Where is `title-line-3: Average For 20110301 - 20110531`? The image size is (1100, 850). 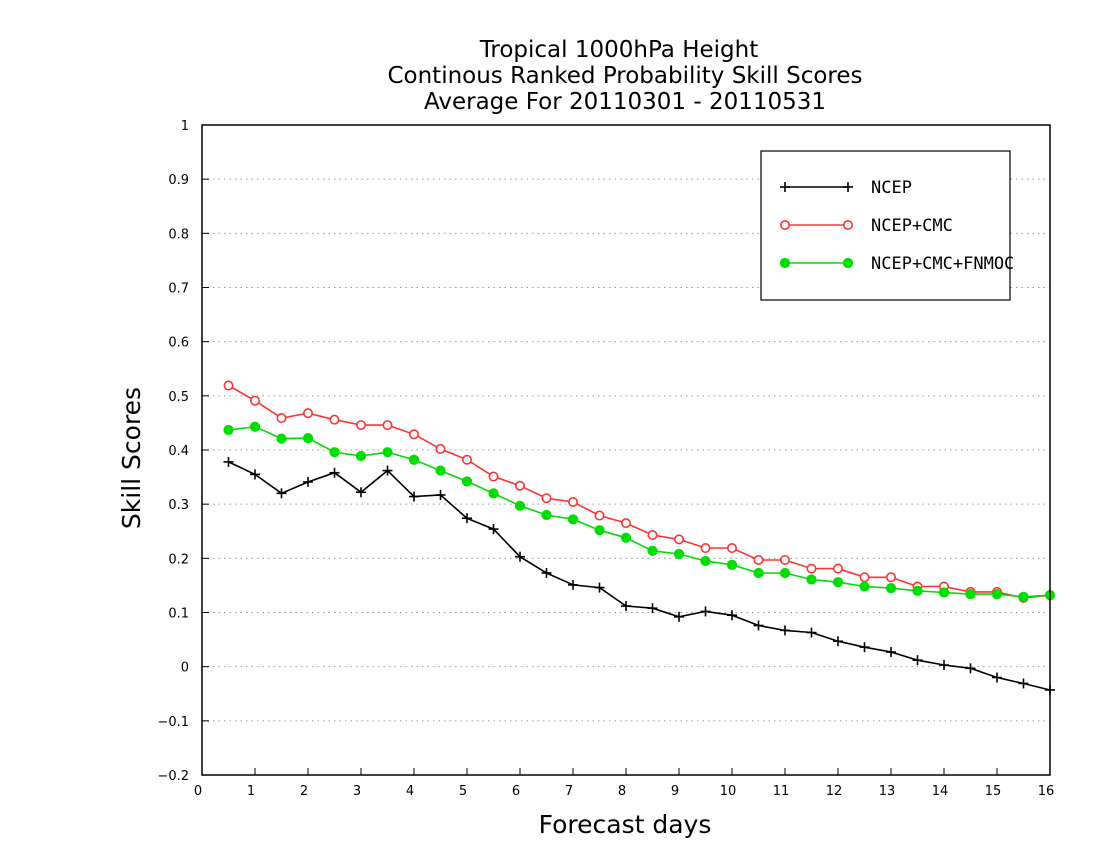 title-line-3: Average For 20110301 - 20110531 is located at coordinates (625, 102).